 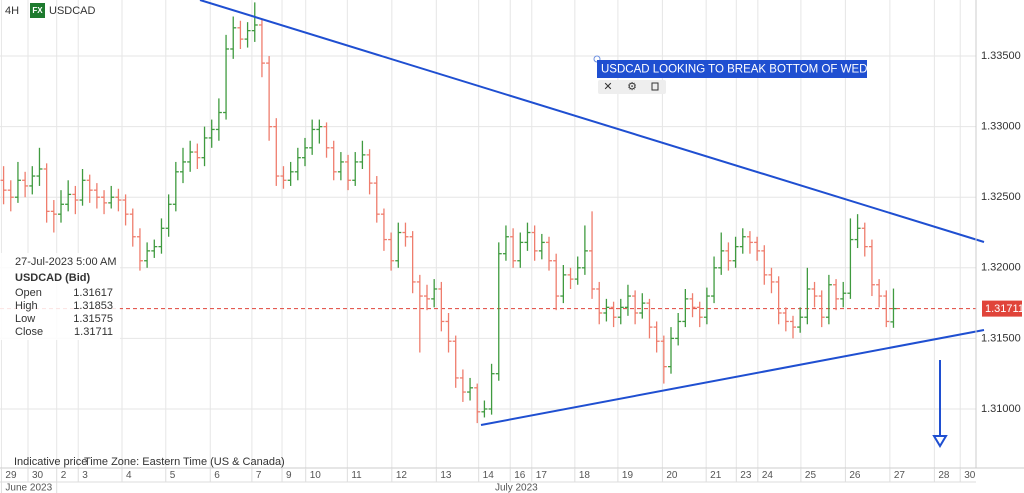 What do you see at coordinates (542, 475) in the screenshot?
I see `x-tick-label: 17` at bounding box center [542, 475].